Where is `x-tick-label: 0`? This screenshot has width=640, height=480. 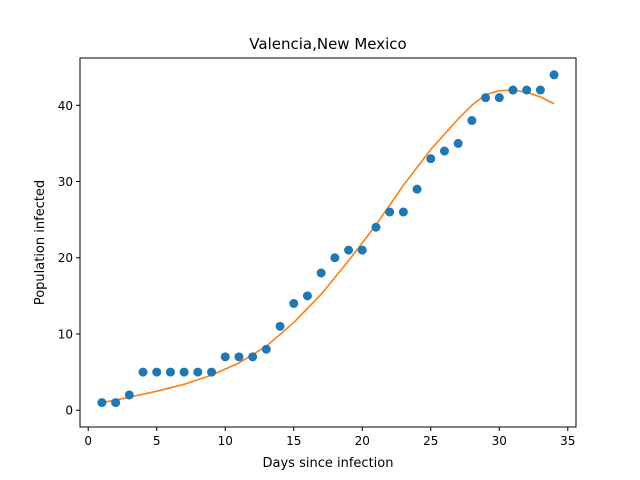
x-tick-label: 0 is located at coordinates (88, 441).